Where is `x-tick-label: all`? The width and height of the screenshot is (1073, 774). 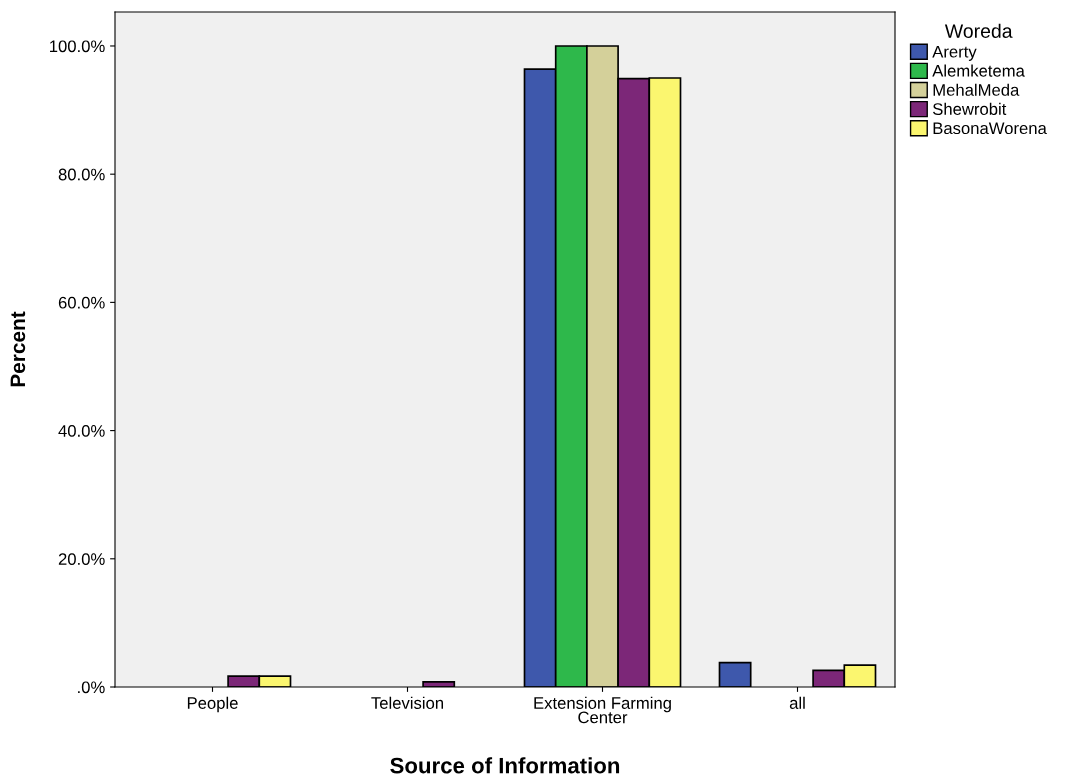 x-tick-label: all is located at coordinates (797, 702).